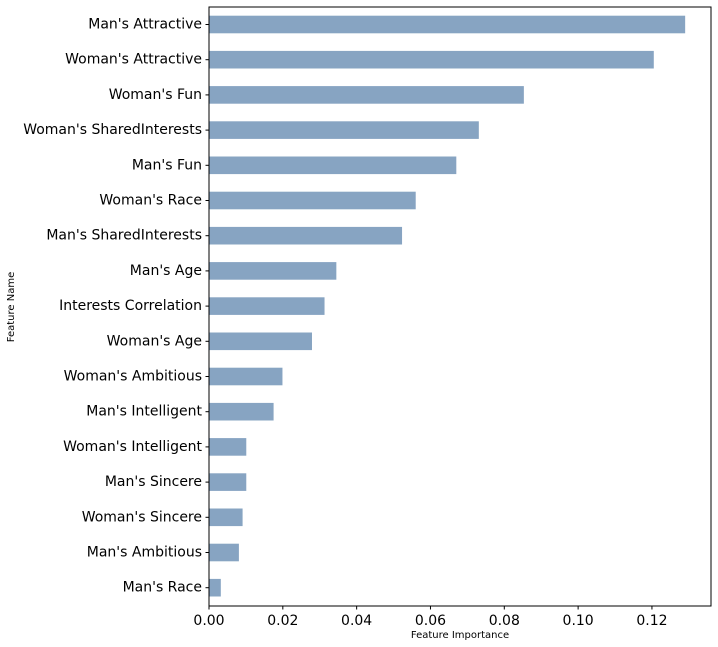 The width and height of the screenshot is (718, 647). What do you see at coordinates (124, 236) in the screenshot?
I see `category-label: Man's SharedInterests` at bounding box center [124, 236].